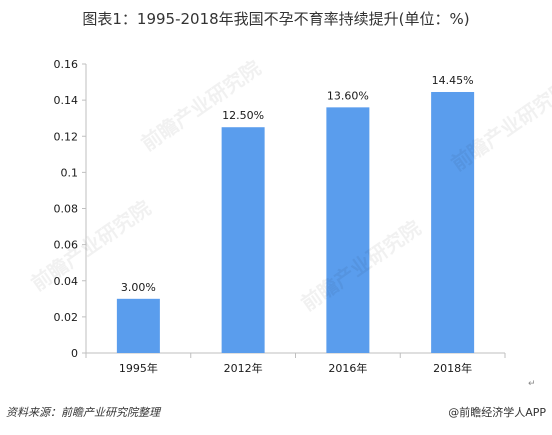 The width and height of the screenshot is (552, 435). I want to click on y-tick-label: 0.02, so click(66, 317).